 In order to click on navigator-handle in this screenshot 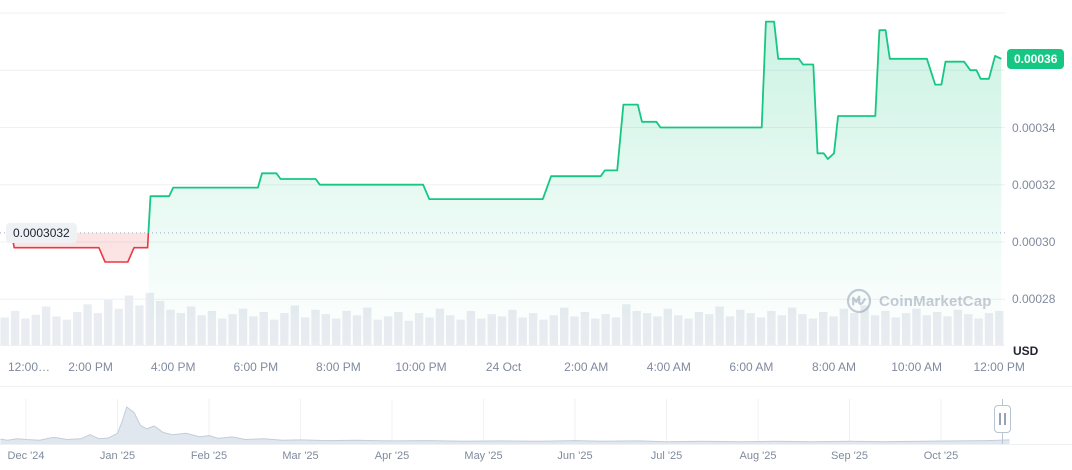, I will do `click(1002, 419)`.